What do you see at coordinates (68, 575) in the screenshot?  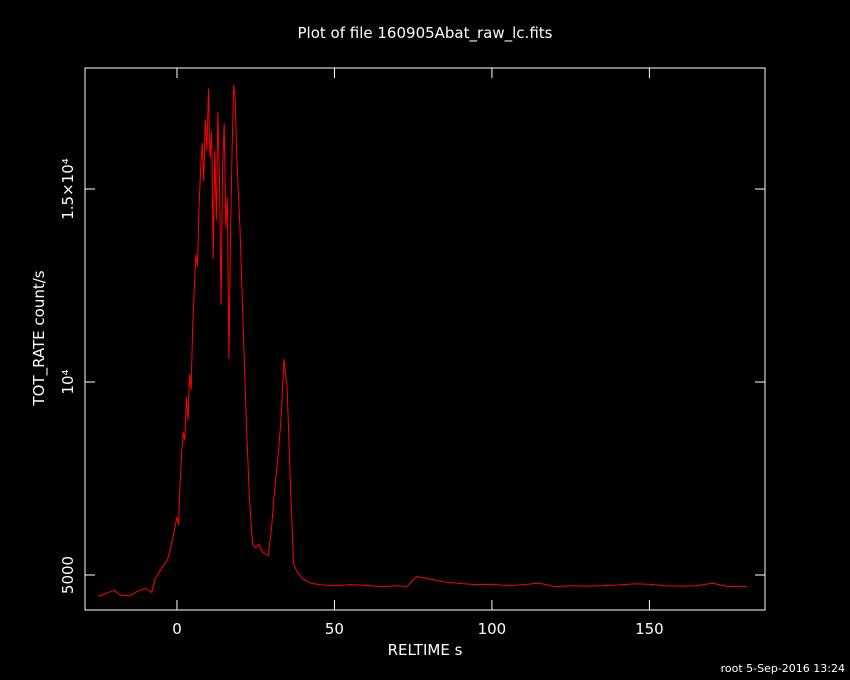 I see `y-tick-label: 5000` at bounding box center [68, 575].